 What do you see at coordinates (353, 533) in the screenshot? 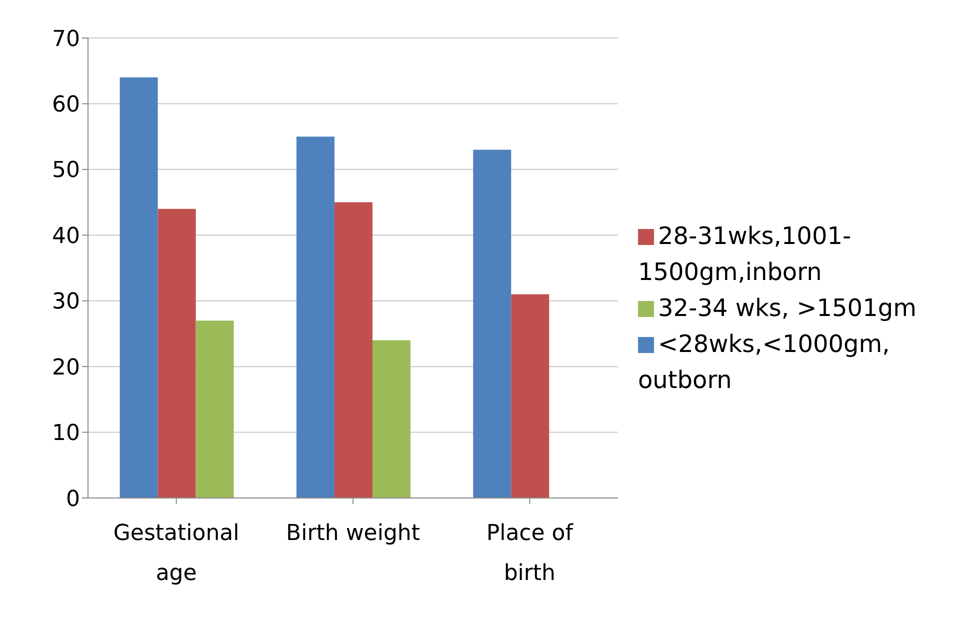
I see `x-tick-label: Birth weight` at bounding box center [353, 533].